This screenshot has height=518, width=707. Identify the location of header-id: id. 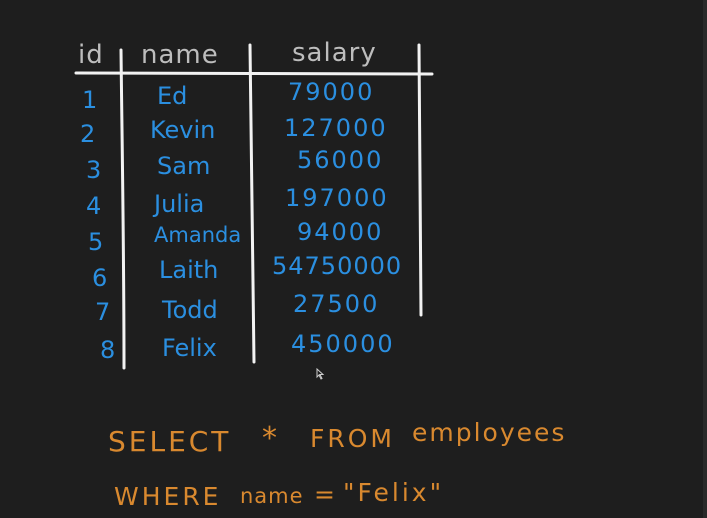
(91, 55).